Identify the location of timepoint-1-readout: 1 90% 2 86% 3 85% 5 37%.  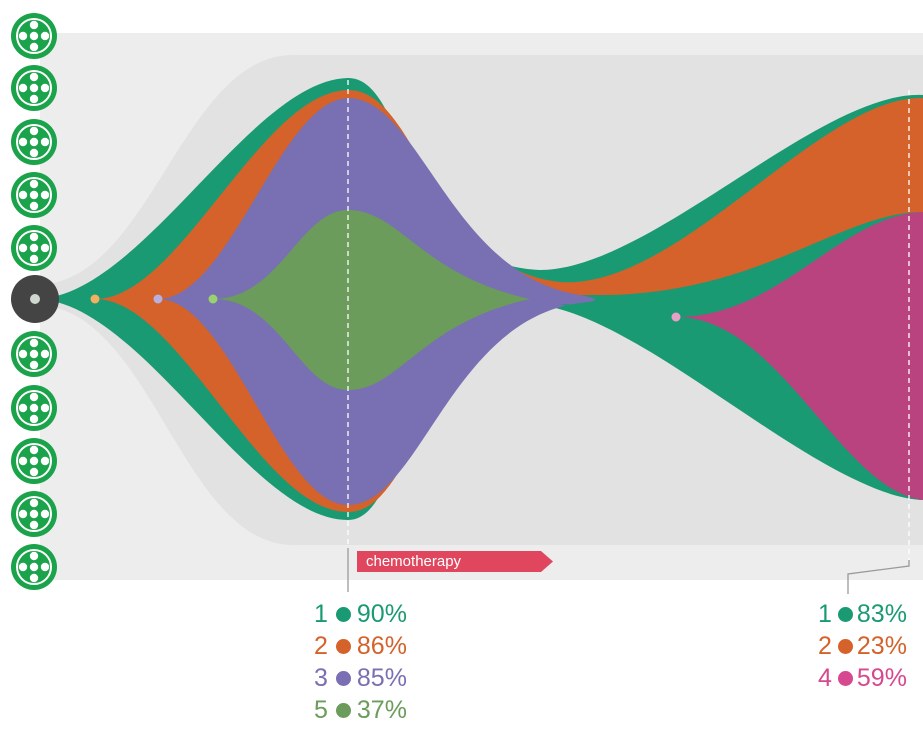
(360, 662).